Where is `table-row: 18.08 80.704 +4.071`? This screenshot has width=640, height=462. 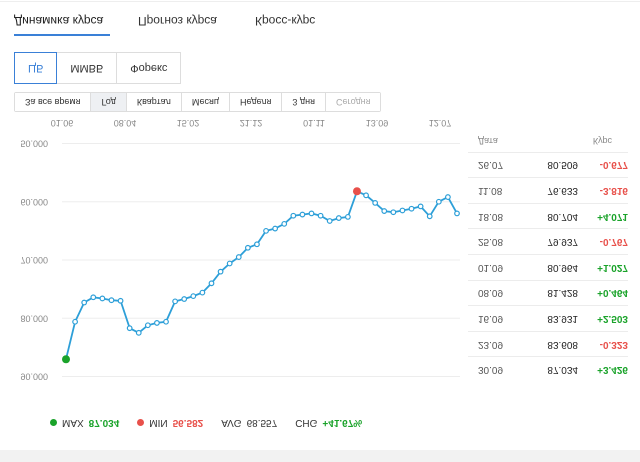 table-row: 18.08 80.704 +4.071 is located at coordinates (548, 215).